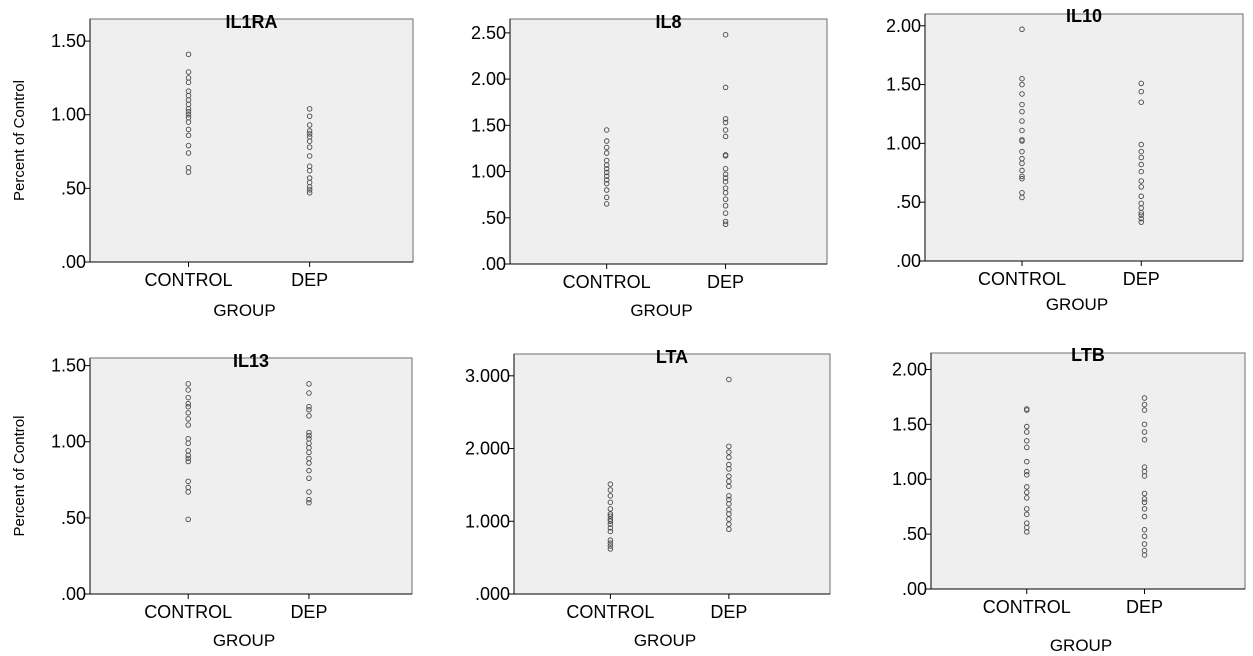  Describe the element at coordinates (649, 166) in the screenshot. I see `chart-panel-il8: IL8 .00 .50 1.00 1.50 2.00 2.50 CONTROL DEP GROUP` at that location.